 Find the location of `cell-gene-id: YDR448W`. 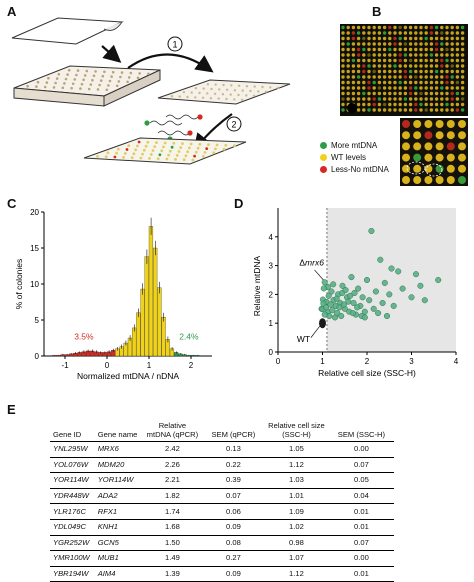

cell-gene-id: YDR448W is located at coordinates (72, 496).